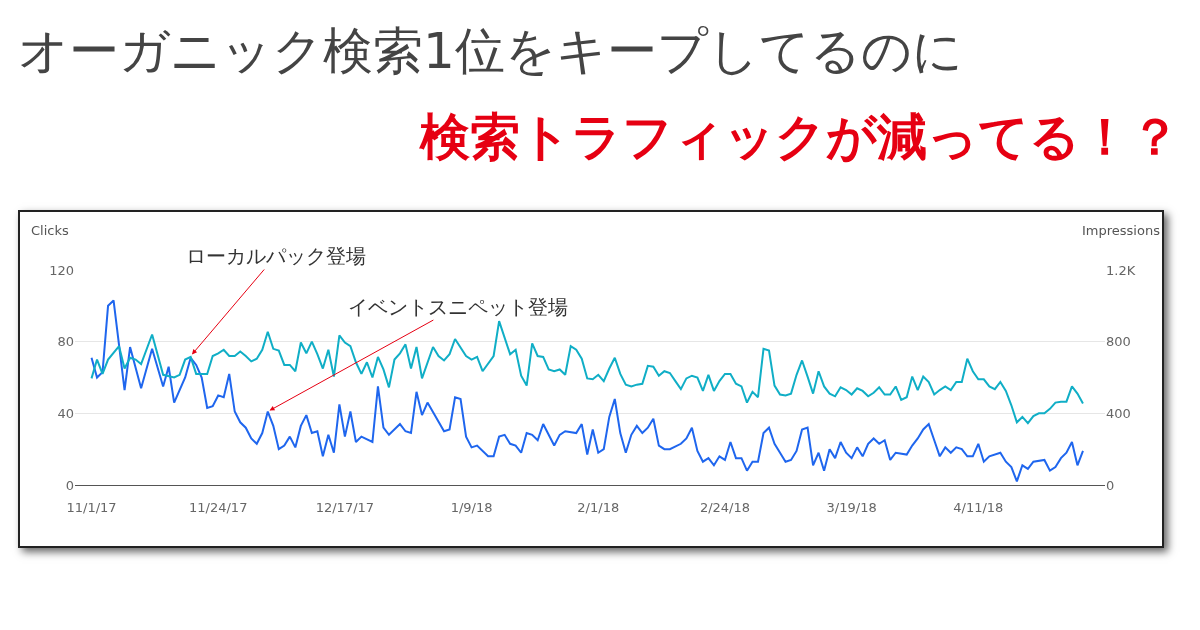  Describe the element at coordinates (65, 342) in the screenshot. I see `y-tick-label: 80` at that location.